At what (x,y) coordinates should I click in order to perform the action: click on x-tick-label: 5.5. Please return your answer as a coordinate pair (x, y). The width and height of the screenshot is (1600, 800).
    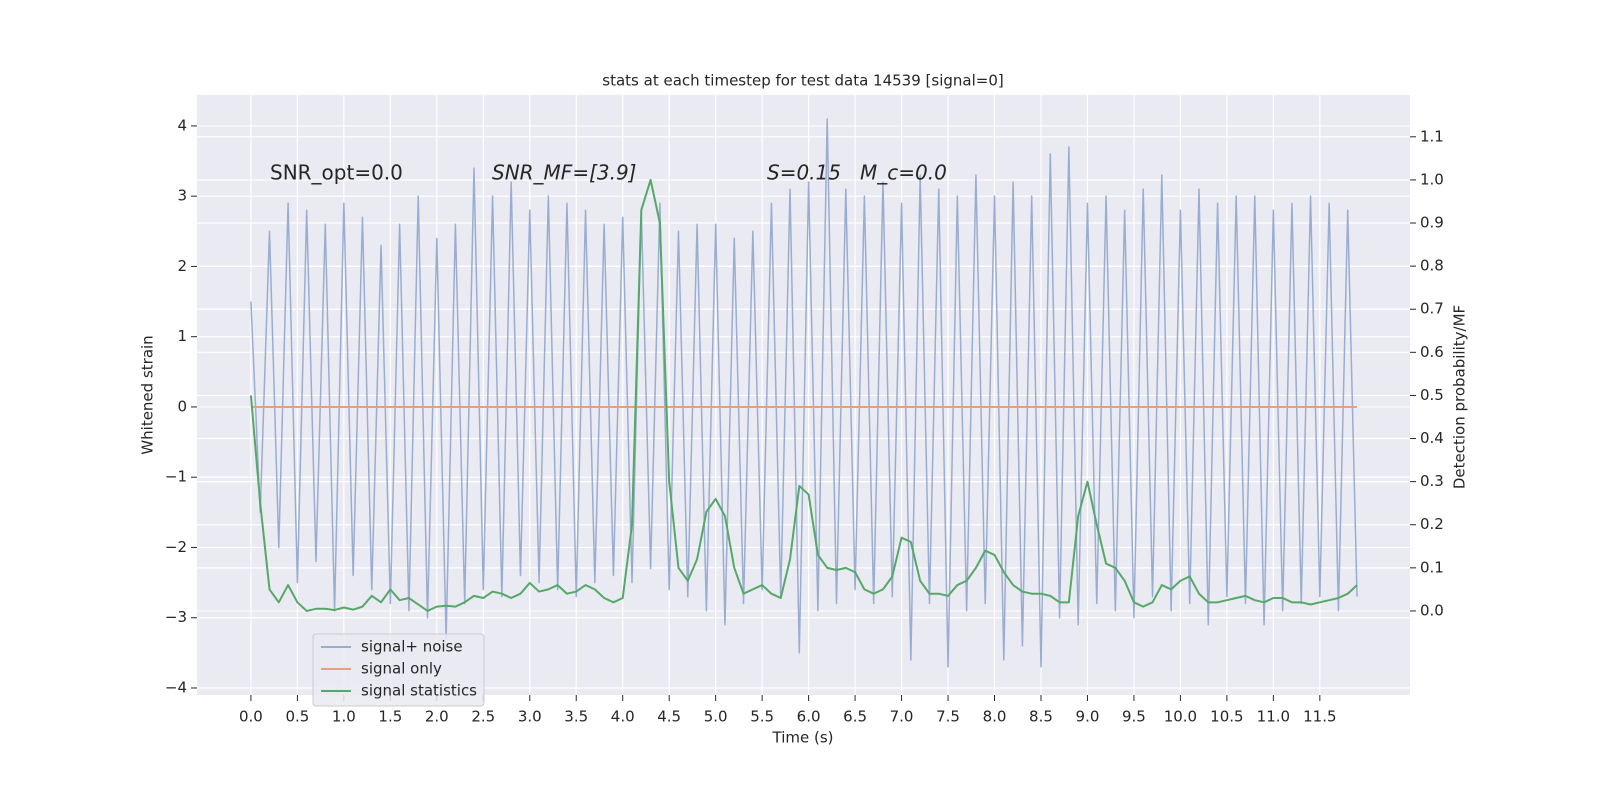
    Looking at the image, I should click on (762, 717).